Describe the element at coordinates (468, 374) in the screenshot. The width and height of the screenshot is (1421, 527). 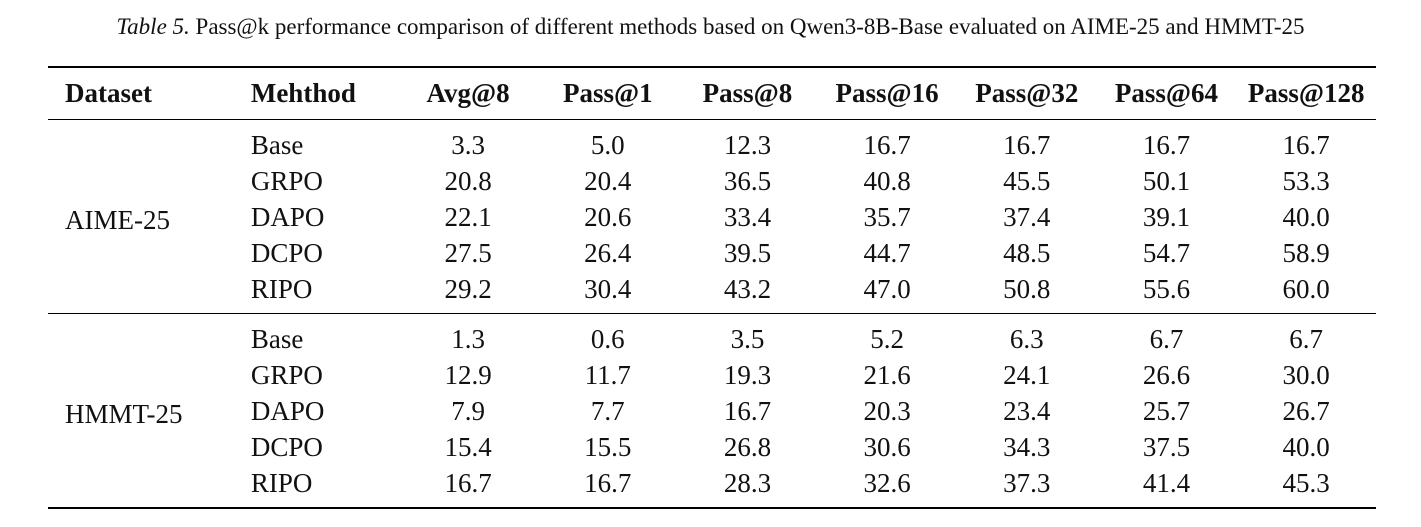
I see `value-cell: 12.9` at that location.